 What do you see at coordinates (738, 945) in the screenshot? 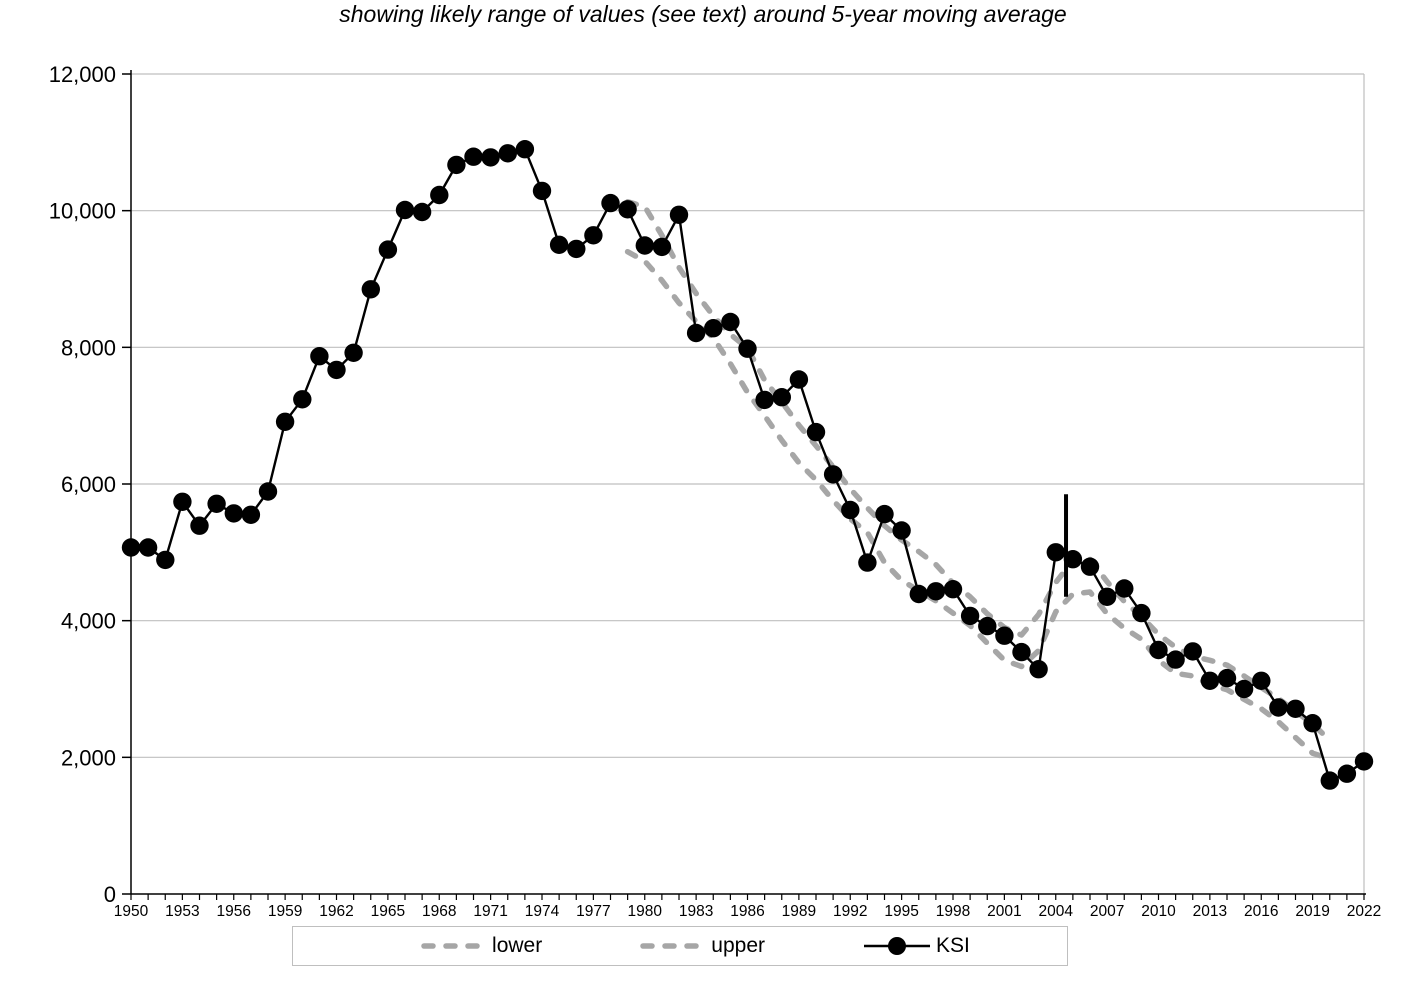
I see `legend-label-upper: upper` at bounding box center [738, 945].